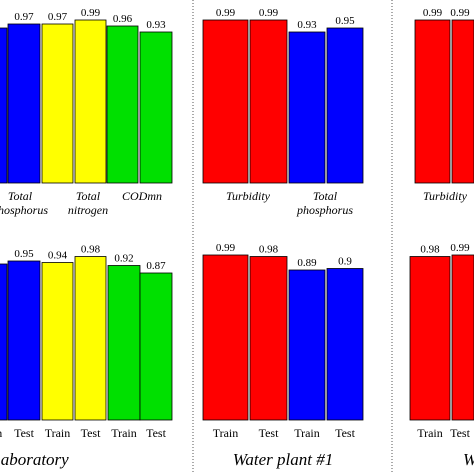 The height and width of the screenshot is (474, 474). Describe the element at coordinates (123, 259) in the screenshot. I see `value-label: 0.92` at that location.